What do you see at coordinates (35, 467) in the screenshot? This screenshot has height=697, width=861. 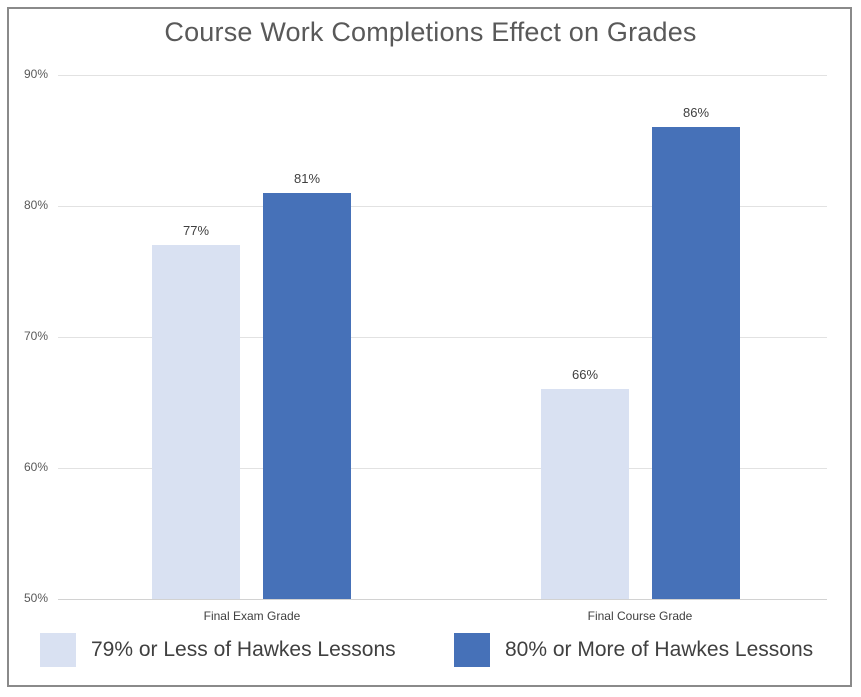 I see `y-tick-label: 60%` at bounding box center [35, 467].